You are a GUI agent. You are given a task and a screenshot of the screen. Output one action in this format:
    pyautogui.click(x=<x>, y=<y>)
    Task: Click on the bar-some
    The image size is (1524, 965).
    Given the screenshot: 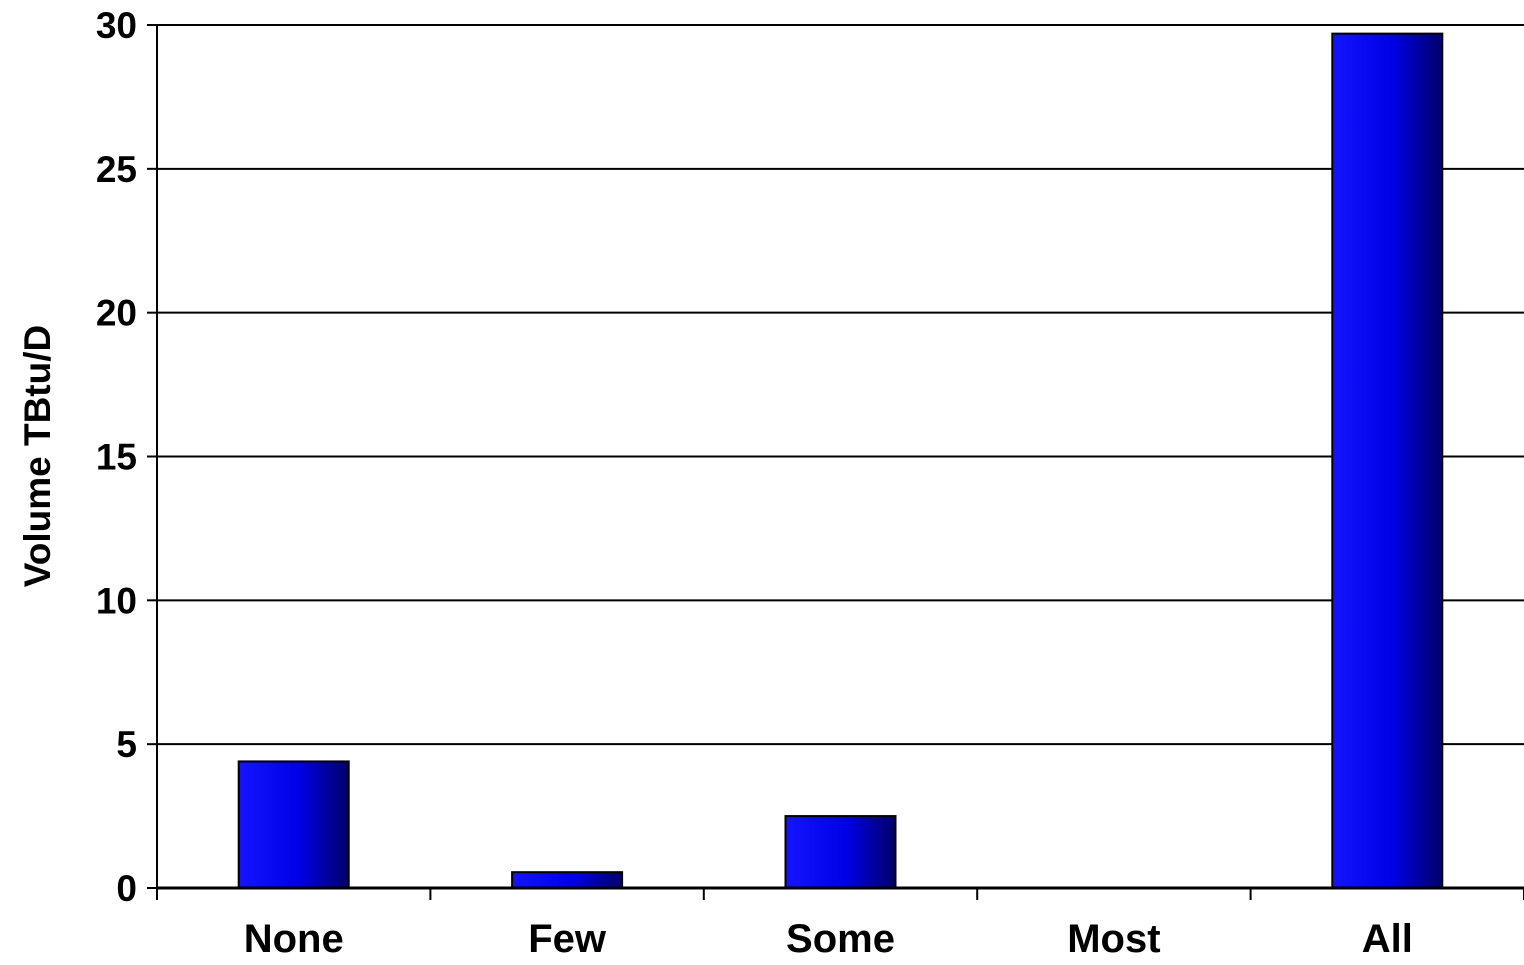 What is the action you would take?
    pyautogui.click(x=840, y=852)
    